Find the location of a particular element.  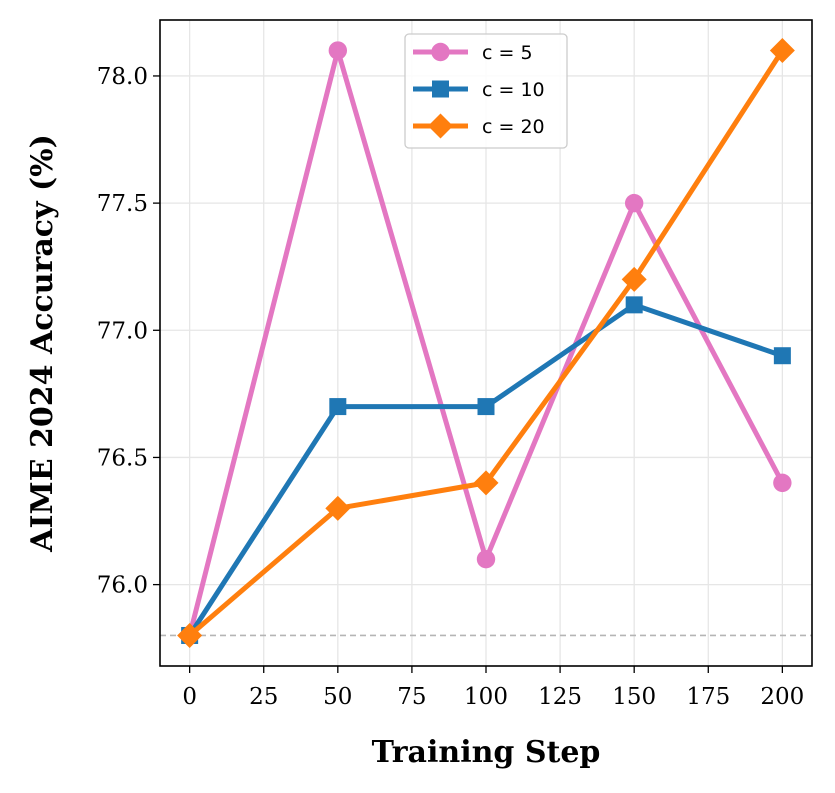

y-tick-label: 76.0 is located at coordinates (122, 586).